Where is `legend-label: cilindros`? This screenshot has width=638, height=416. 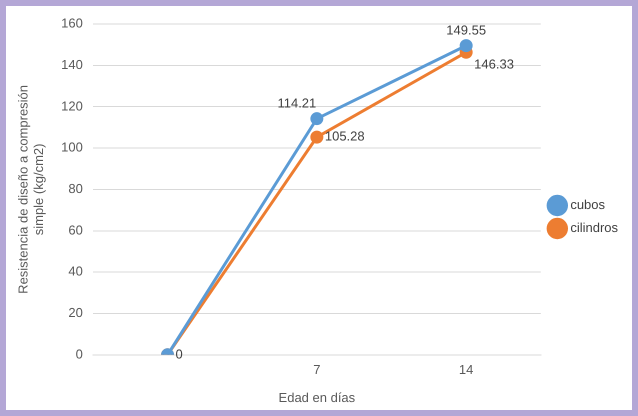
legend-label: cilindros is located at coordinates (594, 228).